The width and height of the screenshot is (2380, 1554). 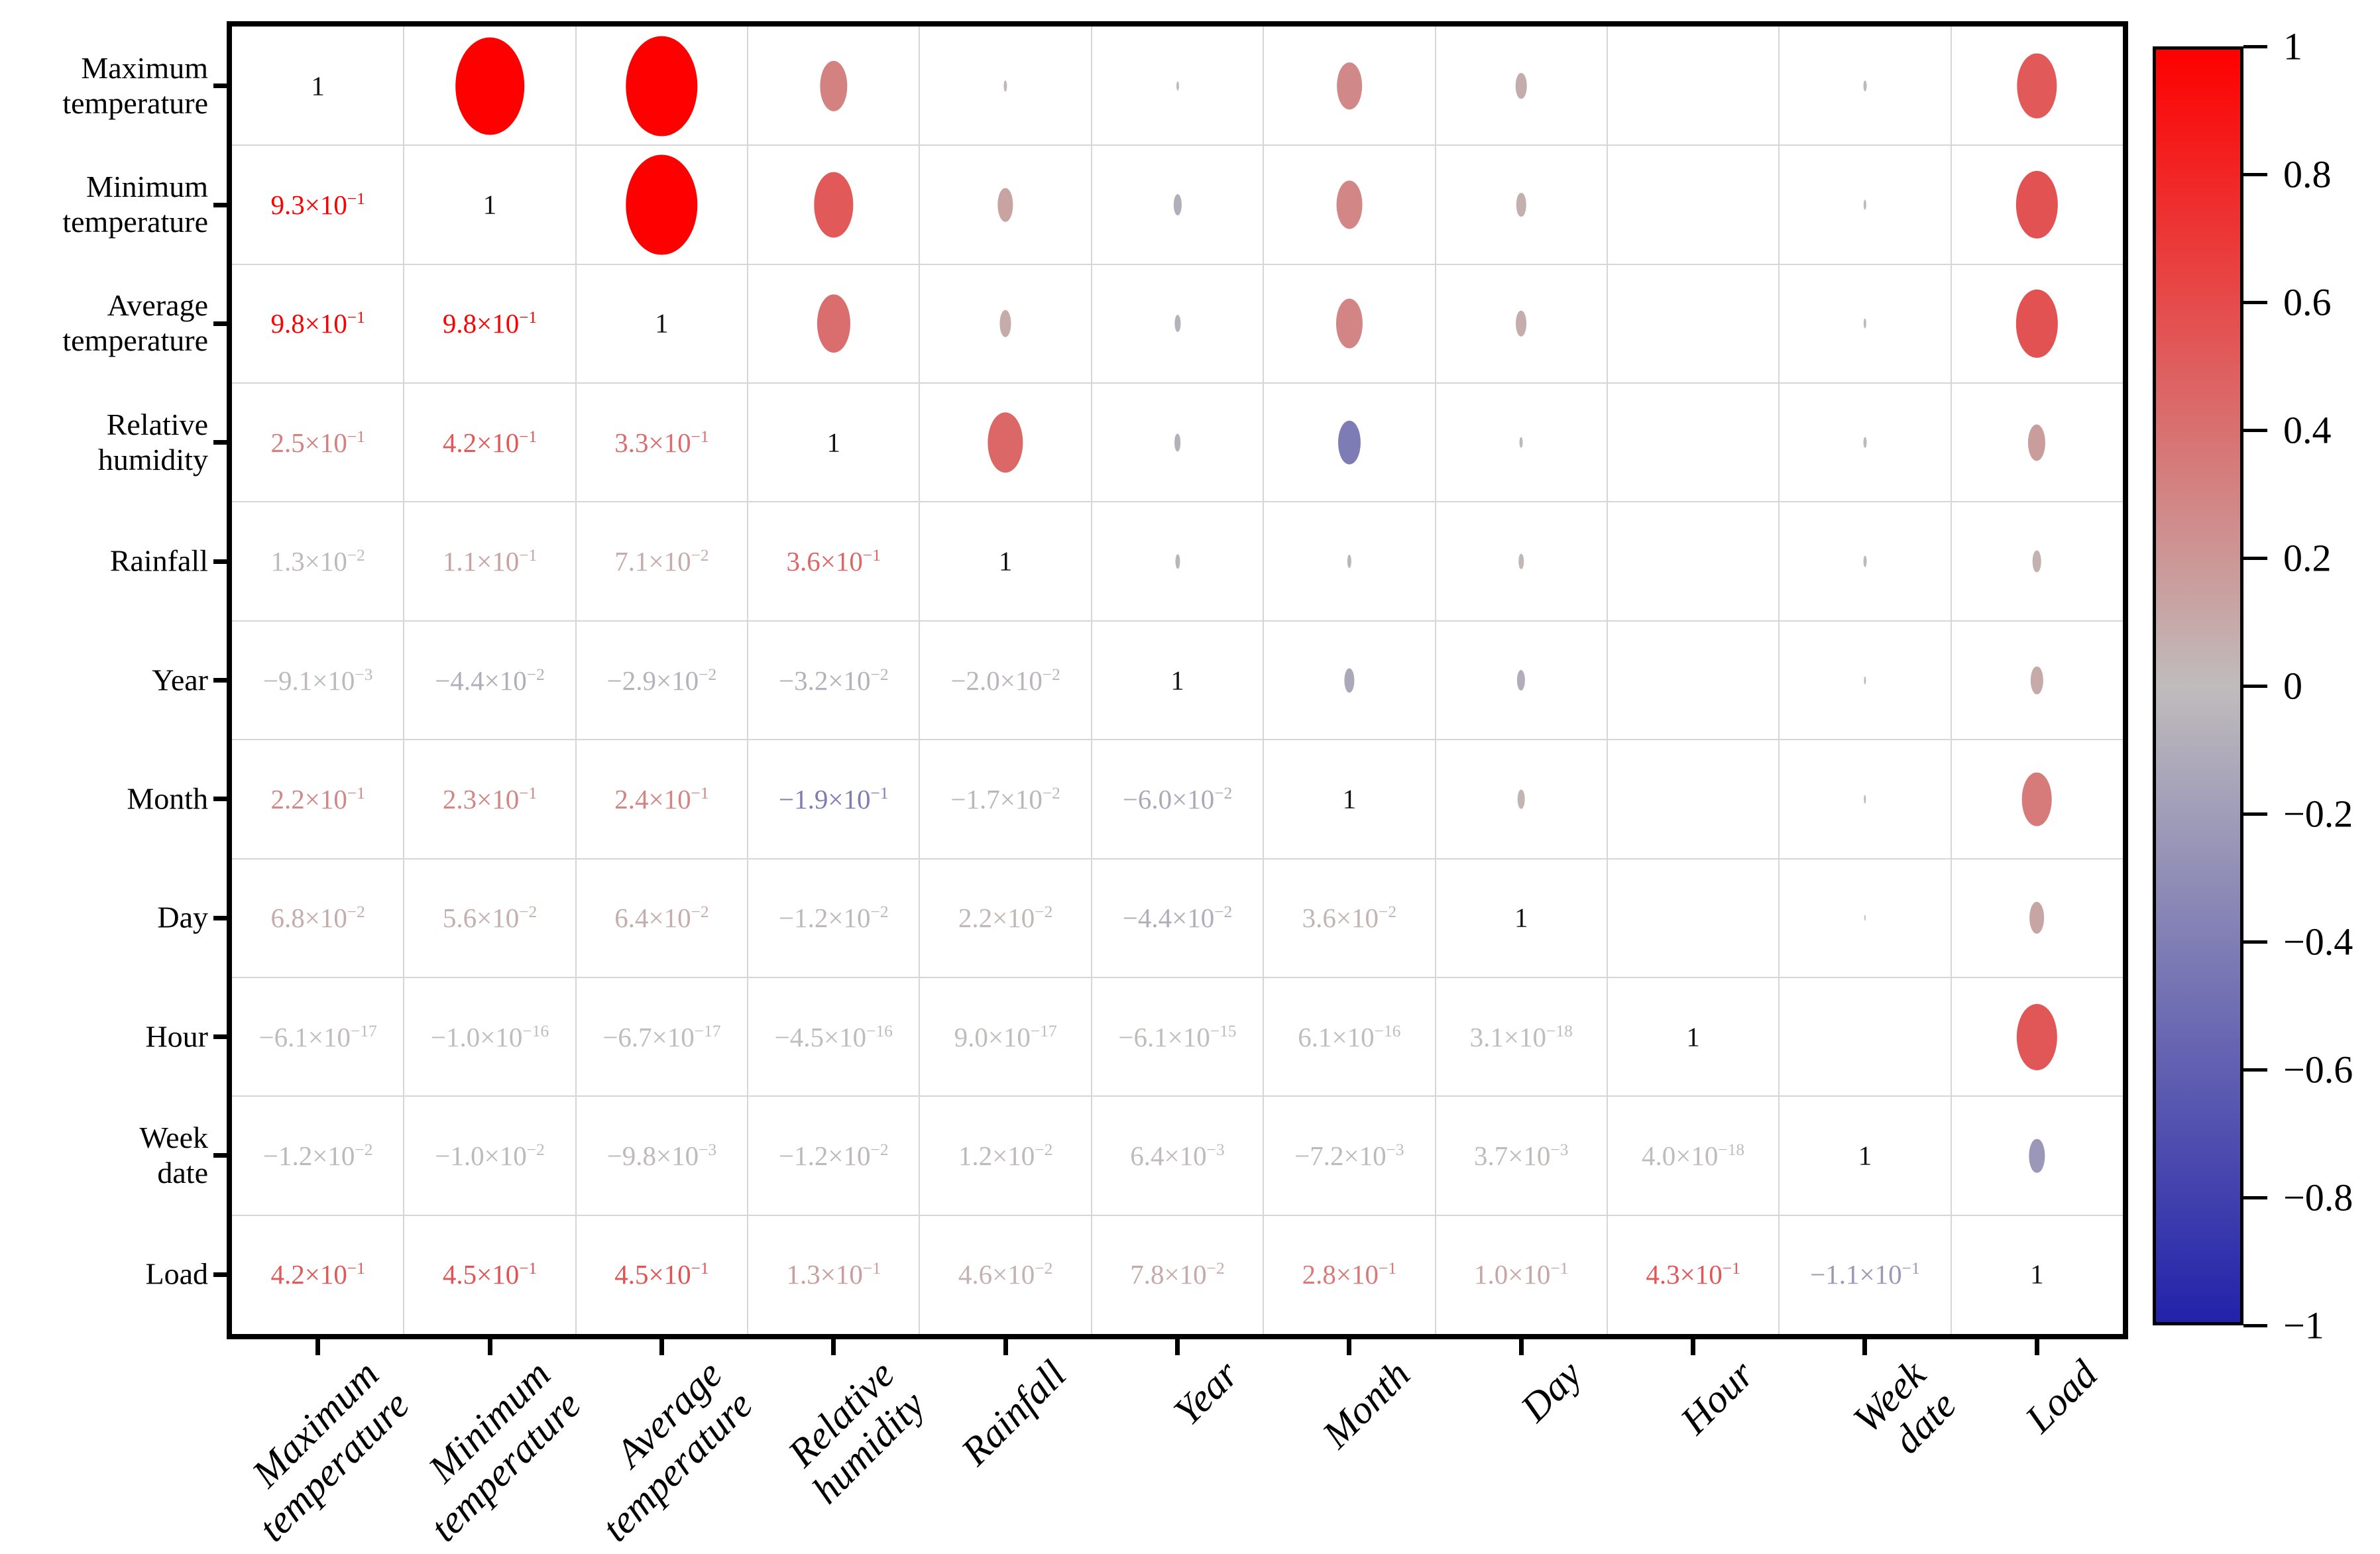 I want to click on correlation-value: −4.4×10⁻², so click(x=1177, y=918).